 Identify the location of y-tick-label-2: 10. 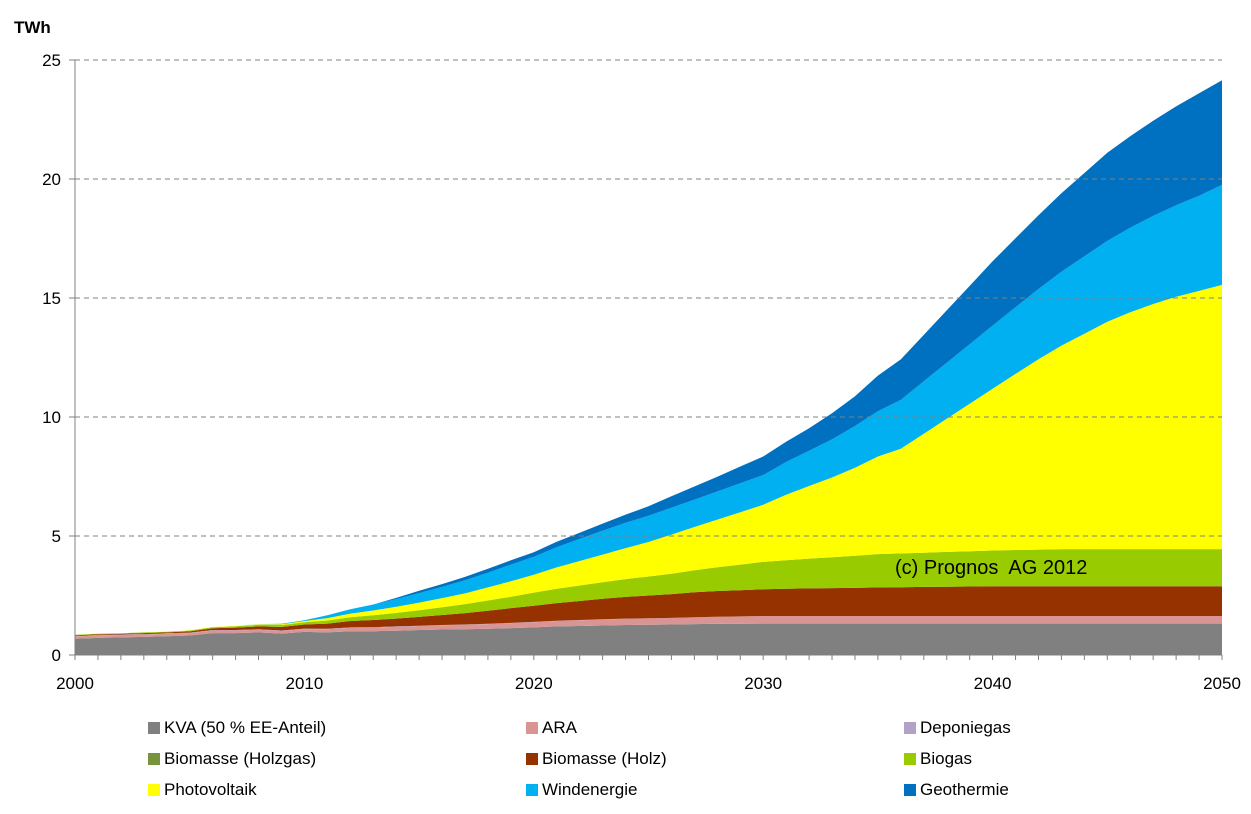
(51, 417).